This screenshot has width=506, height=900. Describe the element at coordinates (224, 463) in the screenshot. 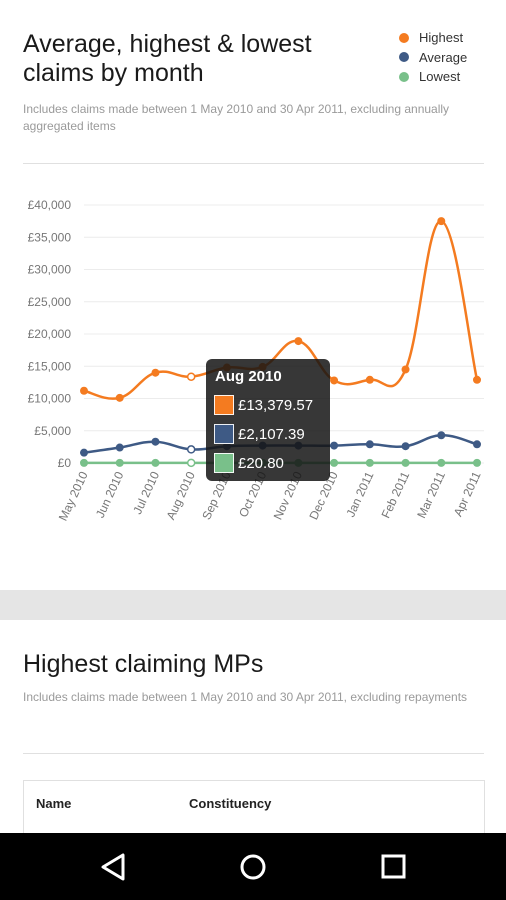

I see `tooltip-swatch-lowest` at that location.